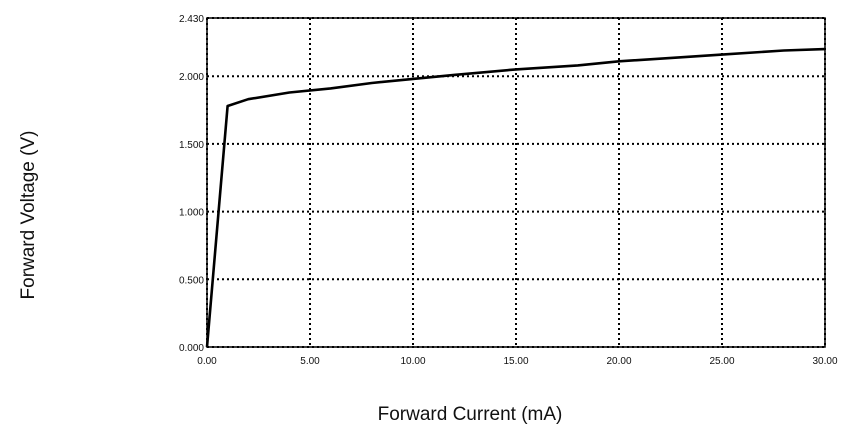  What do you see at coordinates (191, 145) in the screenshot?
I see `y-tick-label: 1.500` at bounding box center [191, 145].